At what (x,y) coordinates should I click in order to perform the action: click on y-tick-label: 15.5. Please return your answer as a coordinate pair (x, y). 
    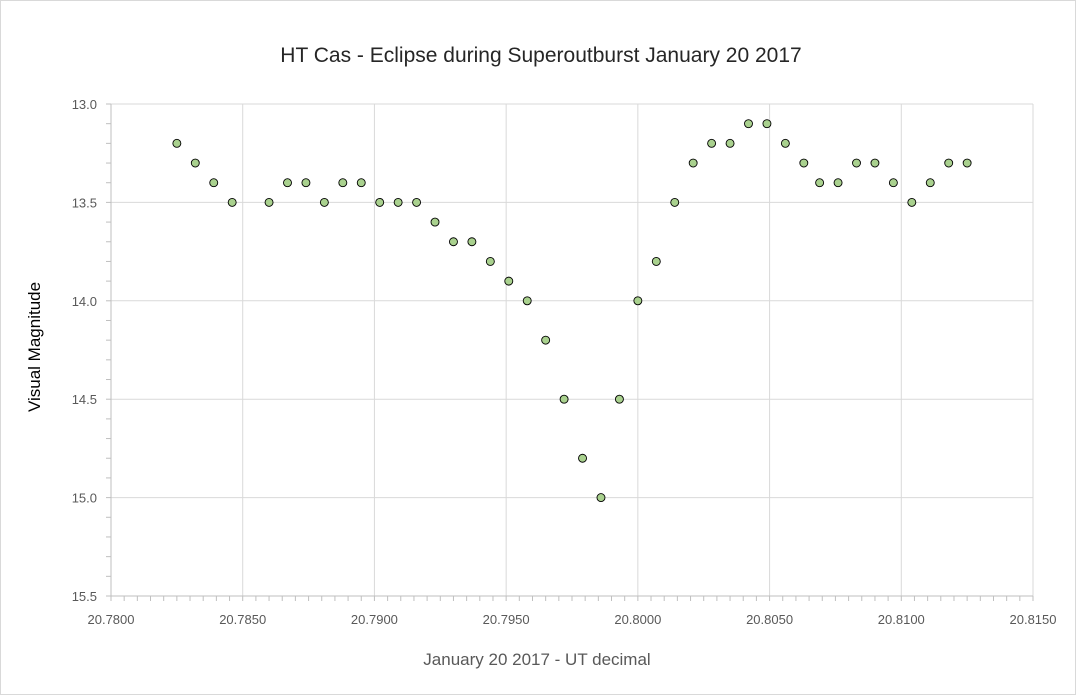
    Looking at the image, I should click on (84, 596).